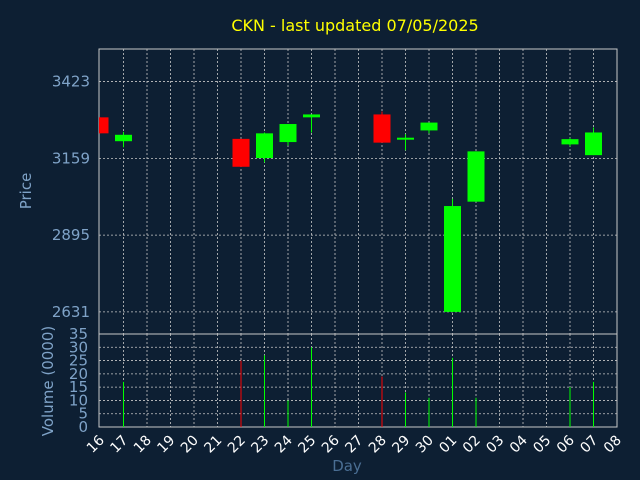  What do you see at coordinates (78, 374) in the screenshot?
I see `volume-y-tick-label: 20` at bounding box center [78, 374].